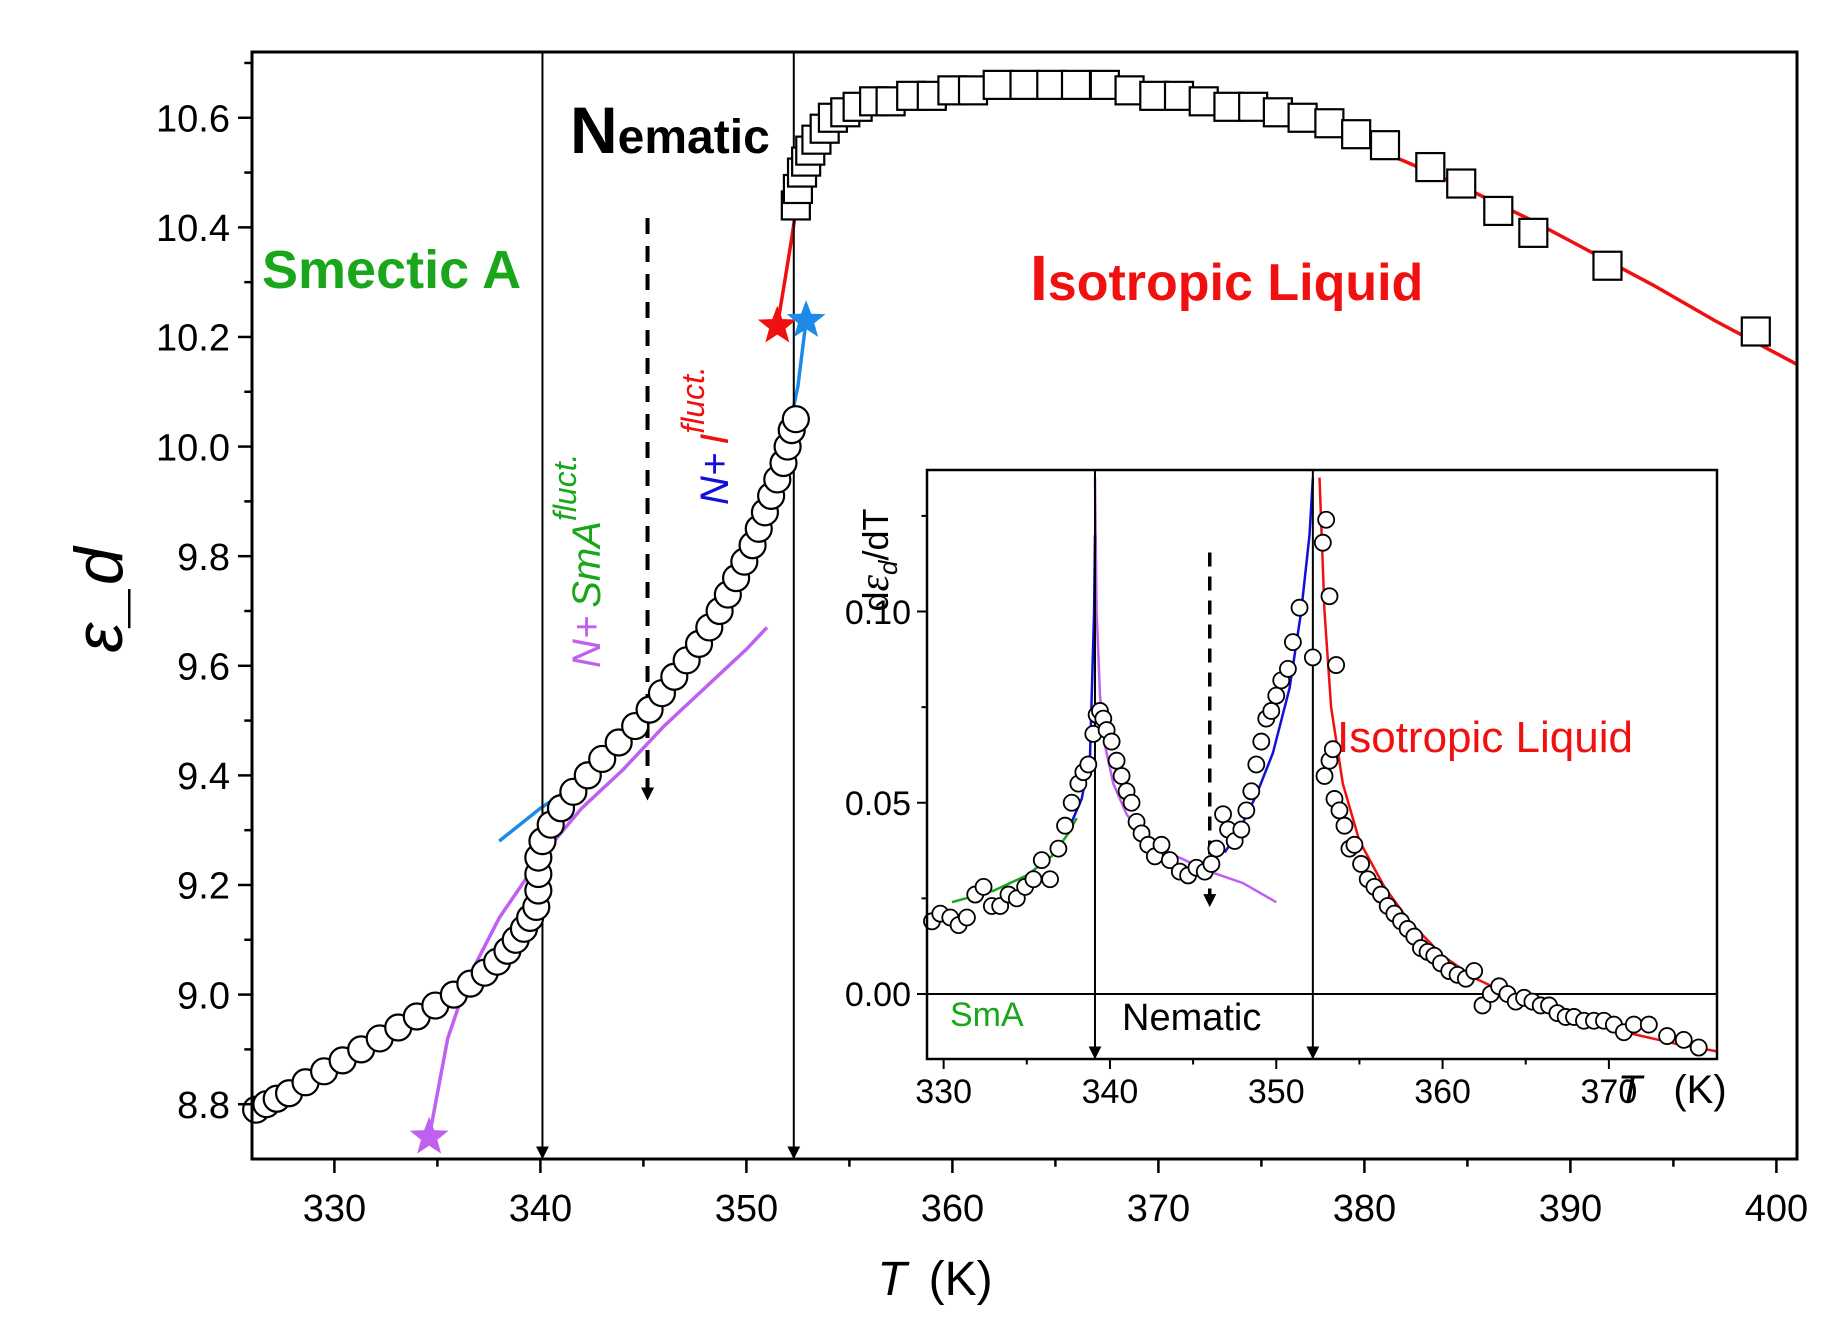 Image resolution: width=1828 pixels, height=1317 pixels. Describe the element at coordinates (1276, 1092) in the screenshot. I see `inset-x-tick-label: 350` at that location.